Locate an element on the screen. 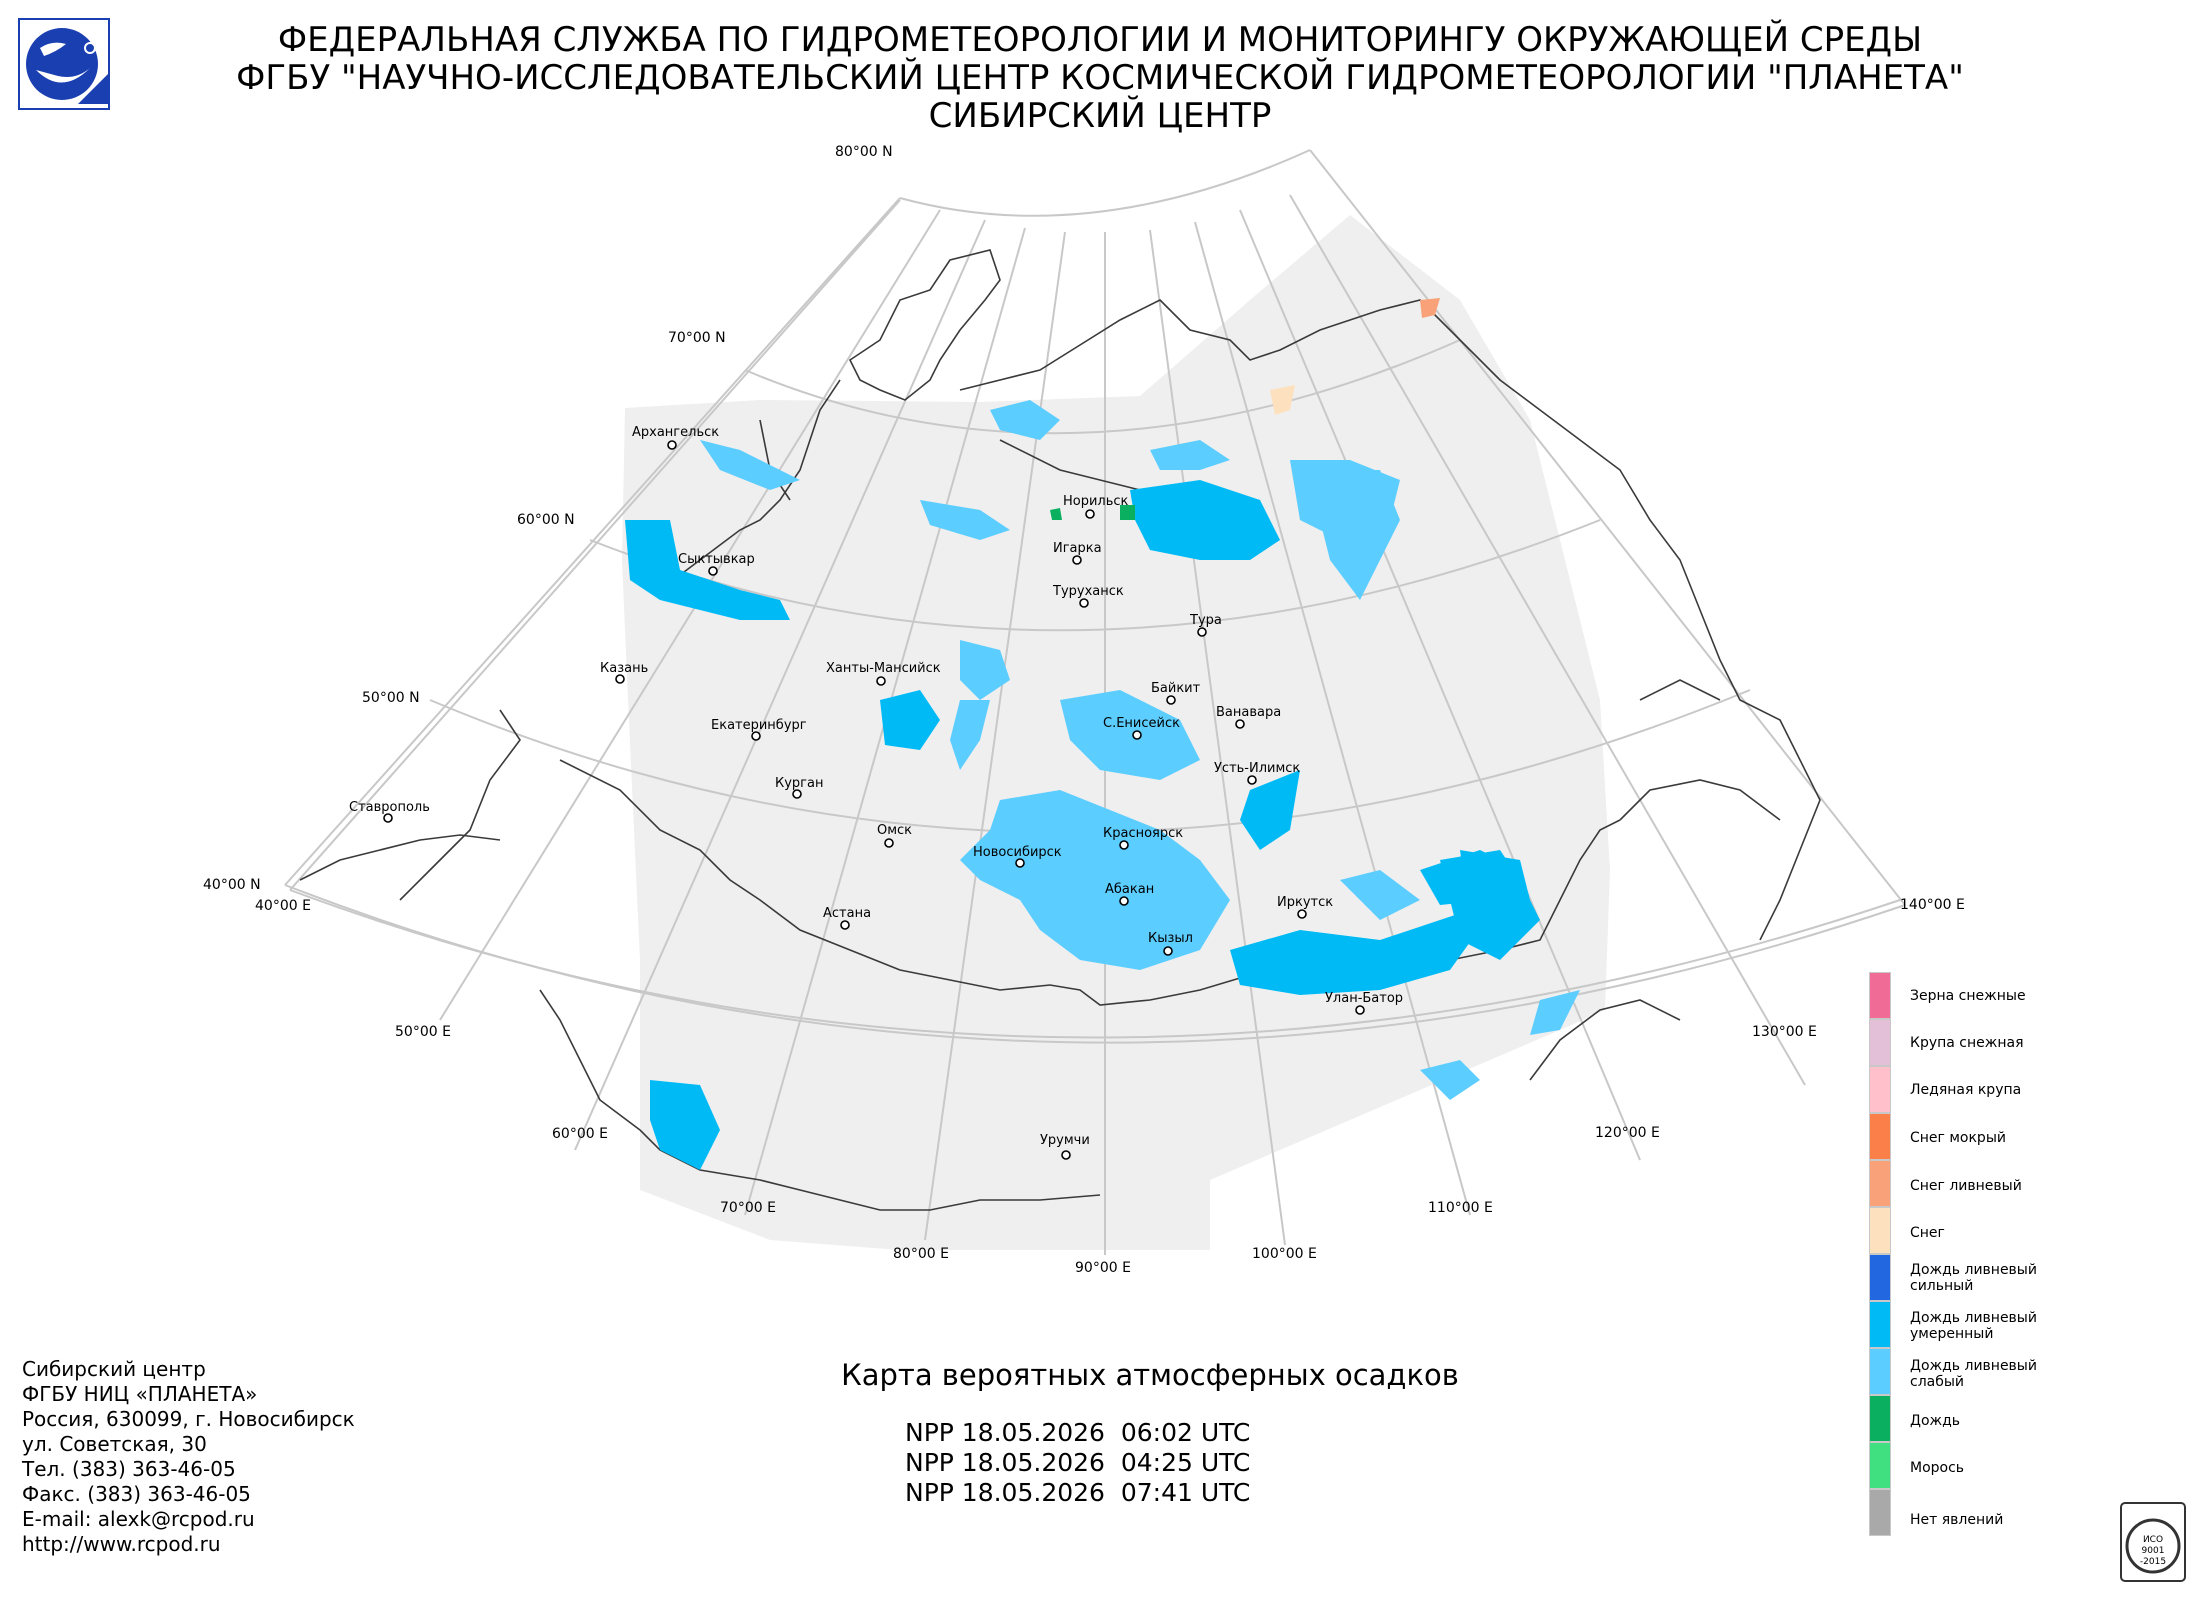 The width and height of the screenshot is (2200, 1600). grid-label-lon60: 60°00 E is located at coordinates (580, 1134).